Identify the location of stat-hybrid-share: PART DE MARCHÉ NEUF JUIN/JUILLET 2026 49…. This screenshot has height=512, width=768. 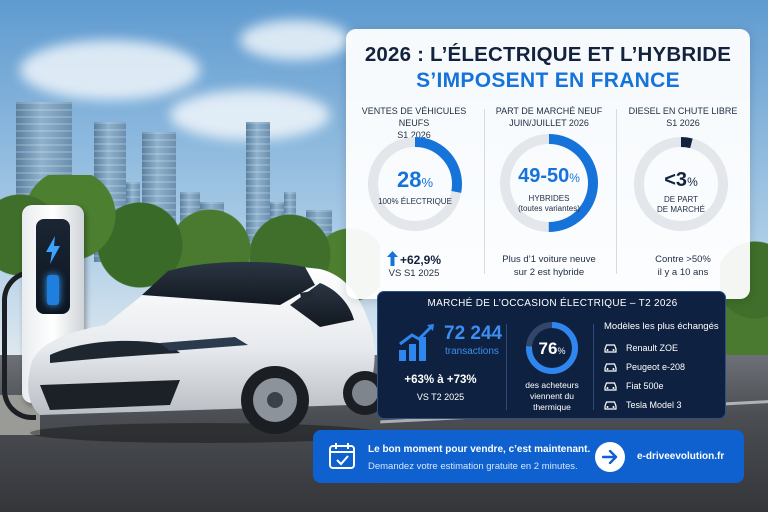
(549, 193).